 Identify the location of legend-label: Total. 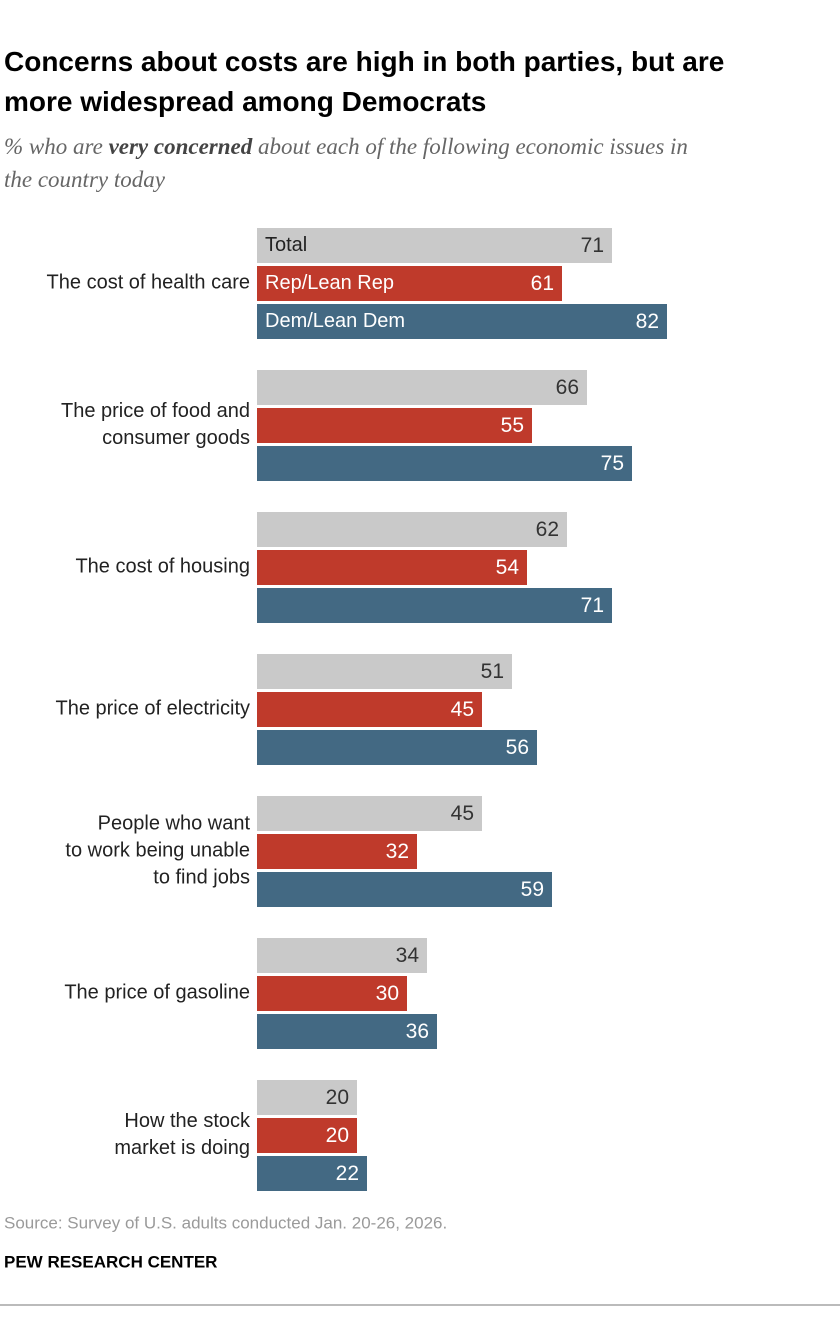
(286, 245).